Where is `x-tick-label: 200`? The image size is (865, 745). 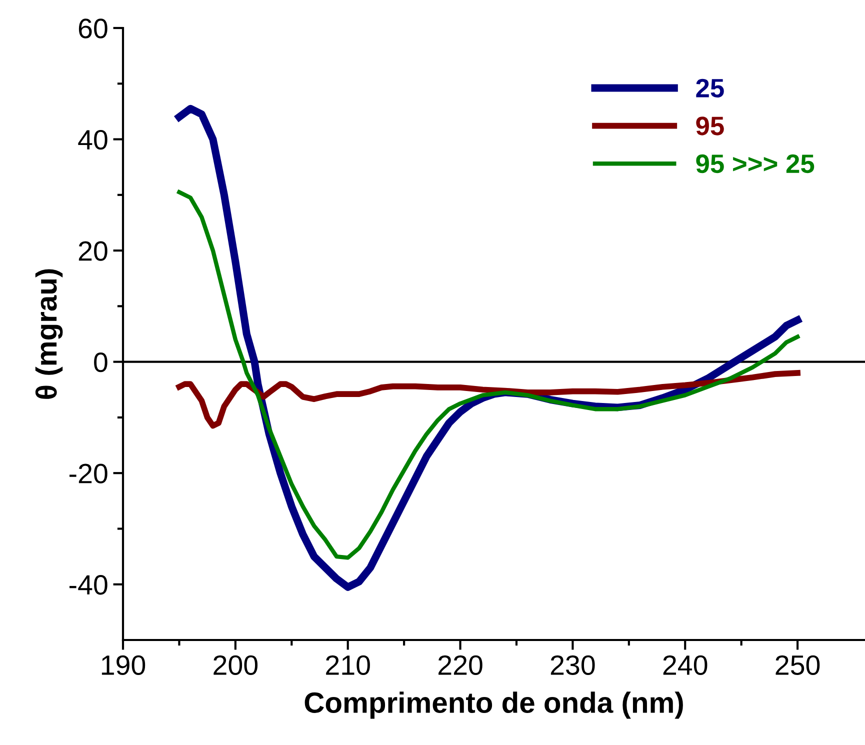
x-tick-label: 200 is located at coordinates (236, 665).